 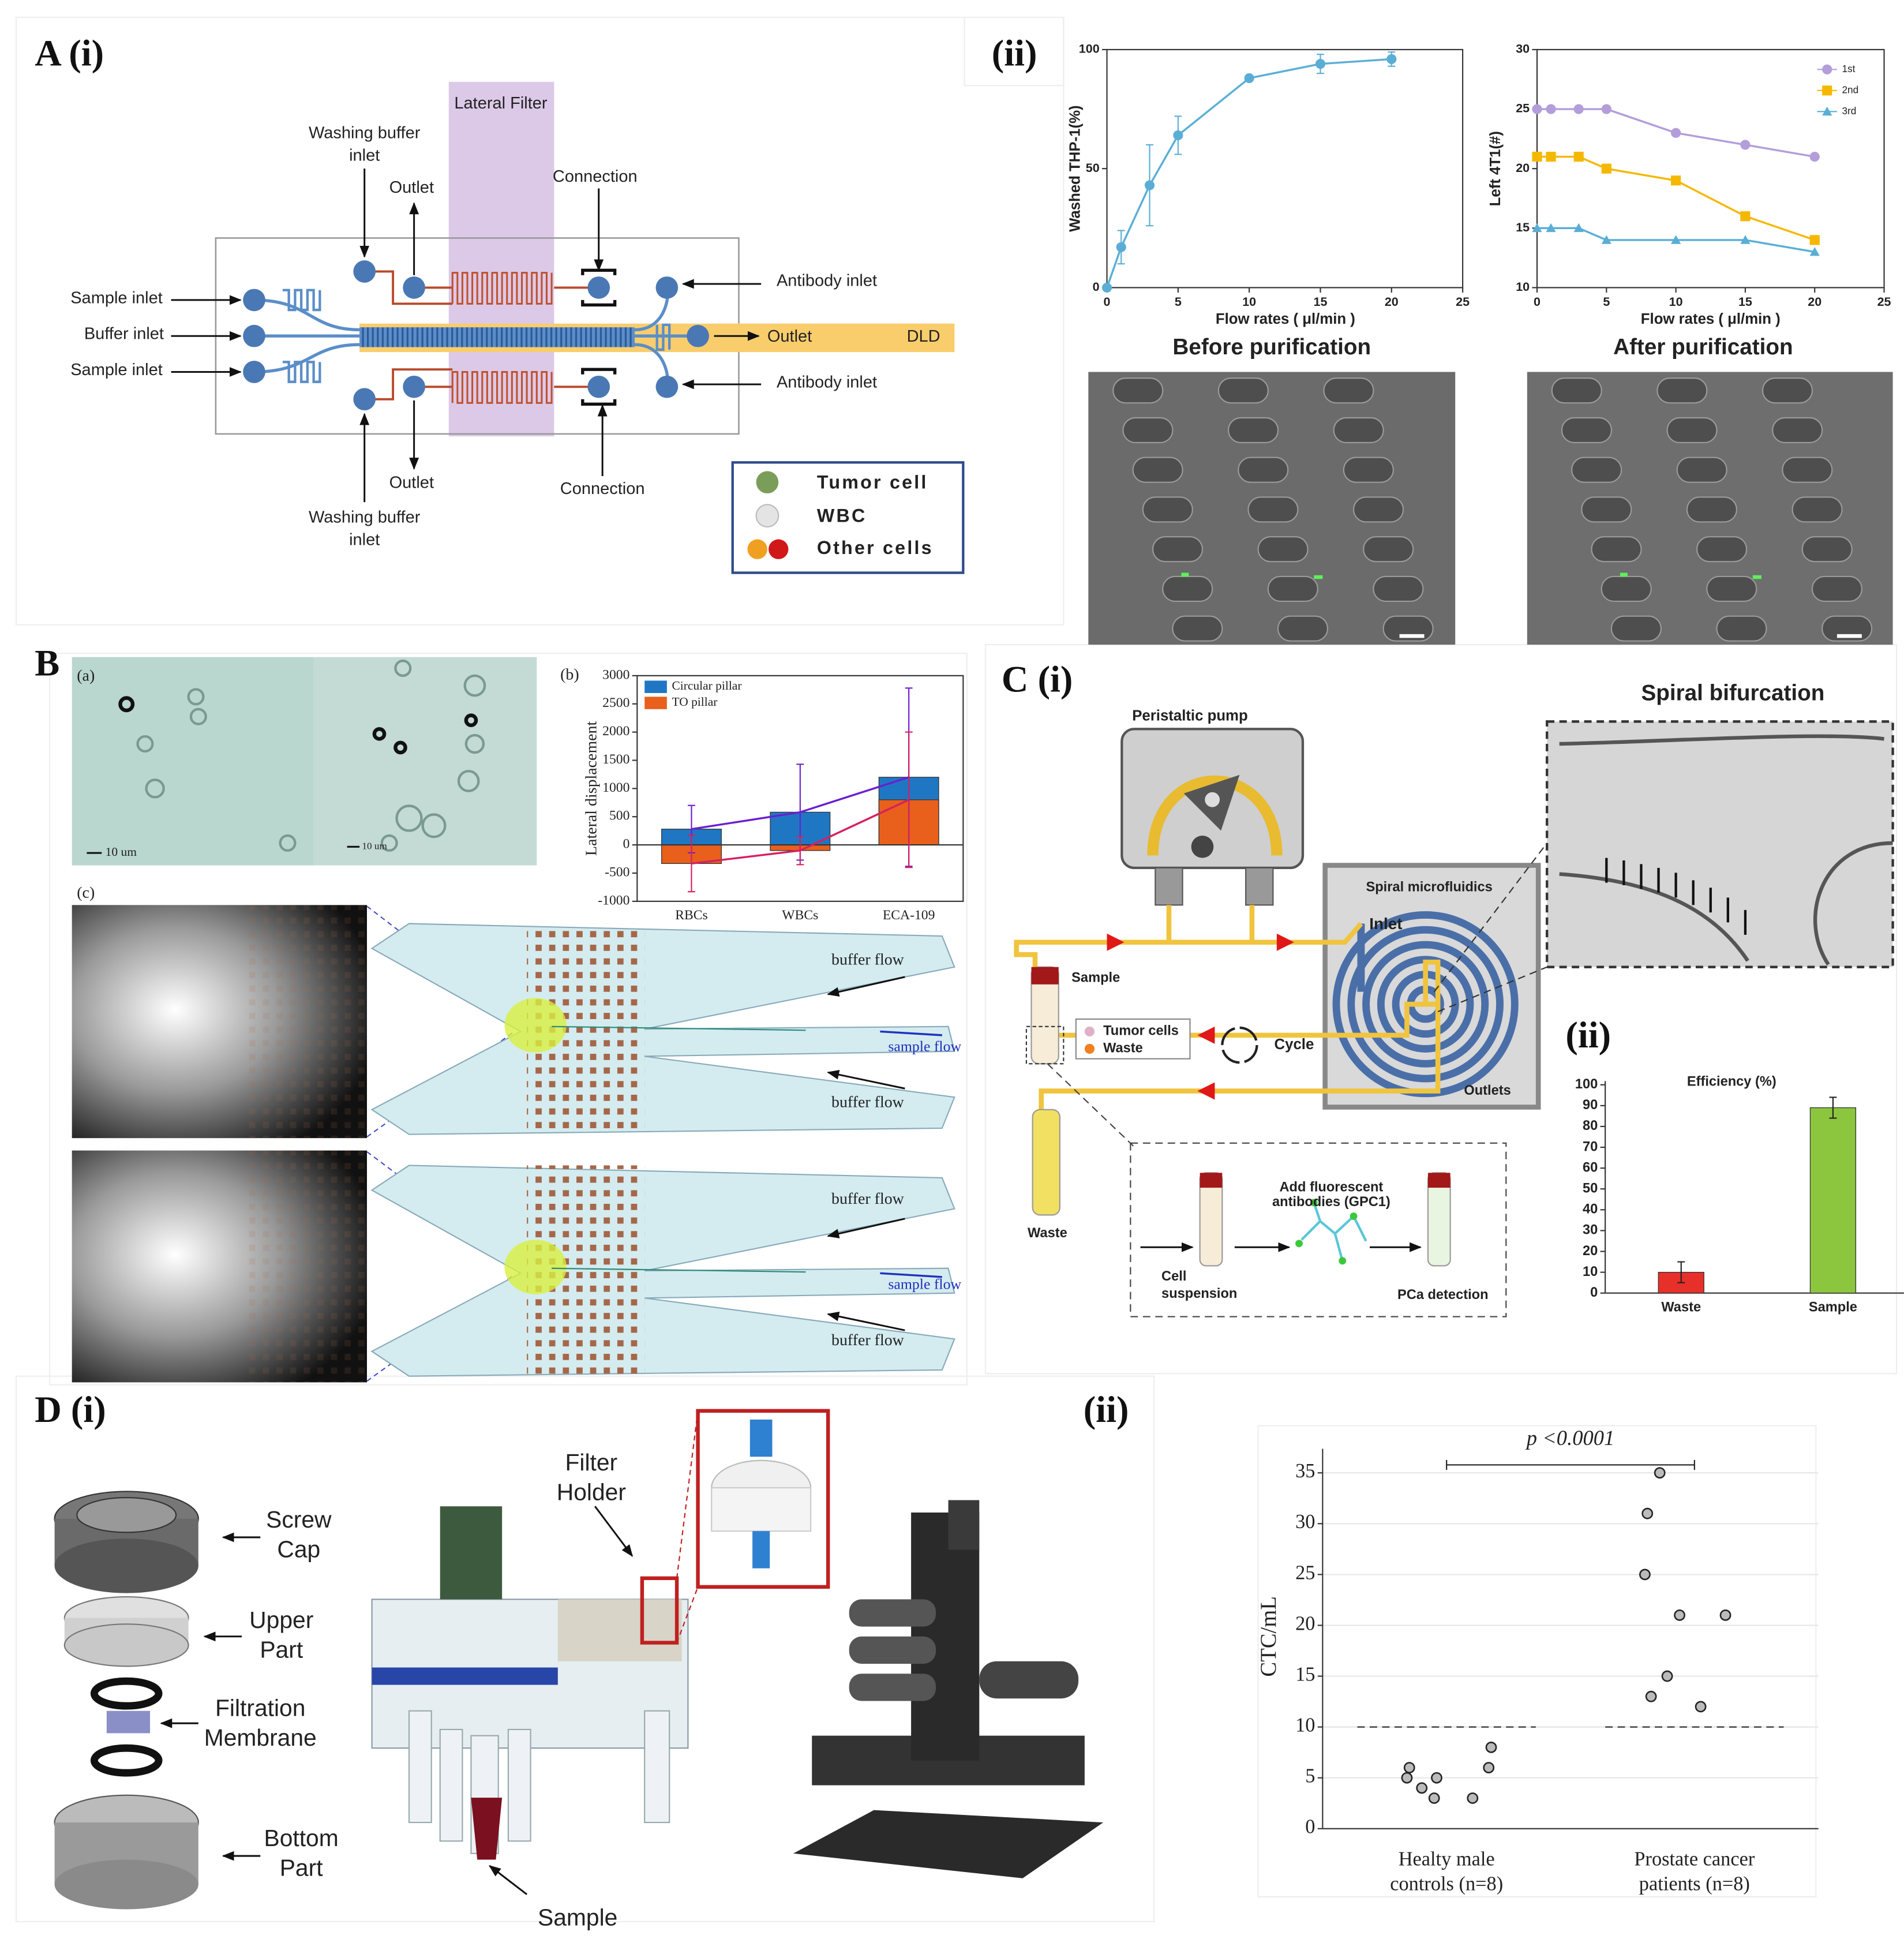 What do you see at coordinates (663, 1150) in the screenshot?
I see `flow-diagram` at bounding box center [663, 1150].